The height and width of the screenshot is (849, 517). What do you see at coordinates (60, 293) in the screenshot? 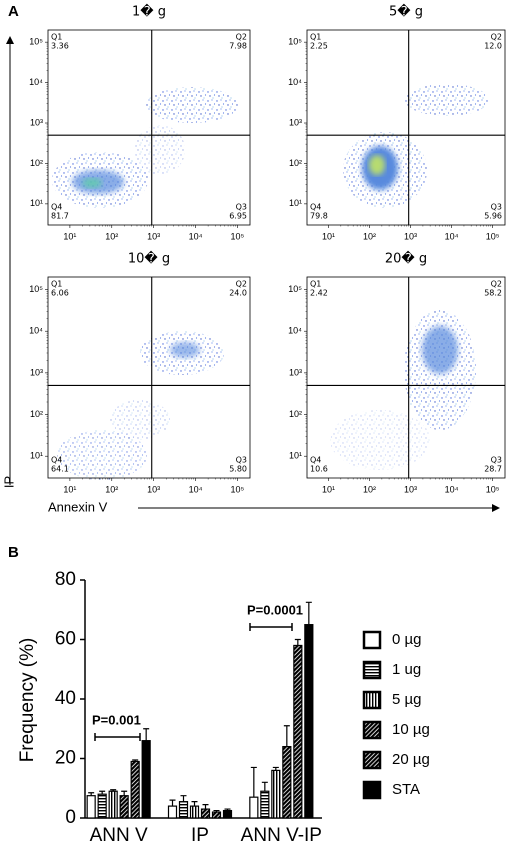
I see `quadrant-value: 6.06` at bounding box center [60, 293].